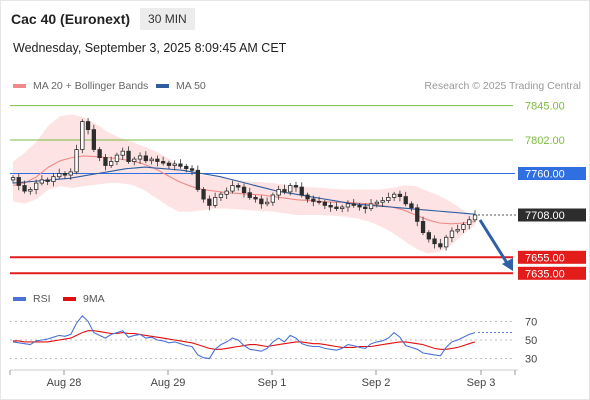 The image size is (590, 400). Describe the element at coordinates (531, 341) in the screenshot. I see `rsi-level-label: 50` at that location.